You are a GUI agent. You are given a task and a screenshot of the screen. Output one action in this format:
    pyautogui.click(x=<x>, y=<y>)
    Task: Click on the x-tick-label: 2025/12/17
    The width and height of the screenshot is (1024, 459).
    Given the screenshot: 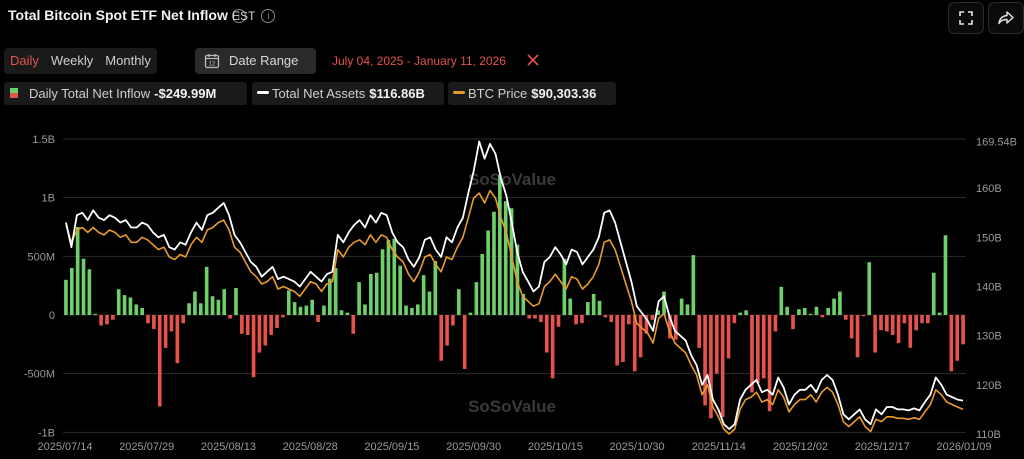 What is the action you would take?
    pyautogui.click(x=882, y=447)
    